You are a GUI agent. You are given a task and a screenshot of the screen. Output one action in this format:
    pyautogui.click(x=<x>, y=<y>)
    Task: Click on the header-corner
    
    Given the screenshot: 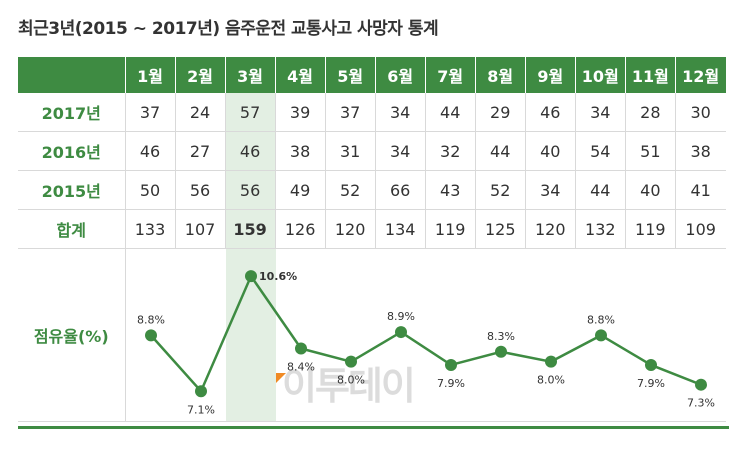 What is the action you would take?
    pyautogui.click(x=71, y=75)
    